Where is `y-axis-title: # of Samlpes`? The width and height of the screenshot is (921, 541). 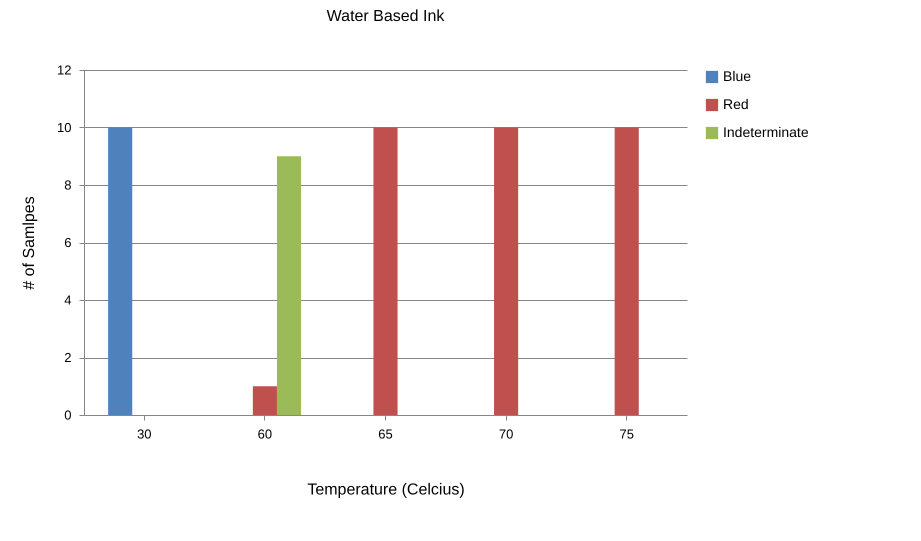 y-axis-title: # of Samlpes is located at coordinates (29, 243).